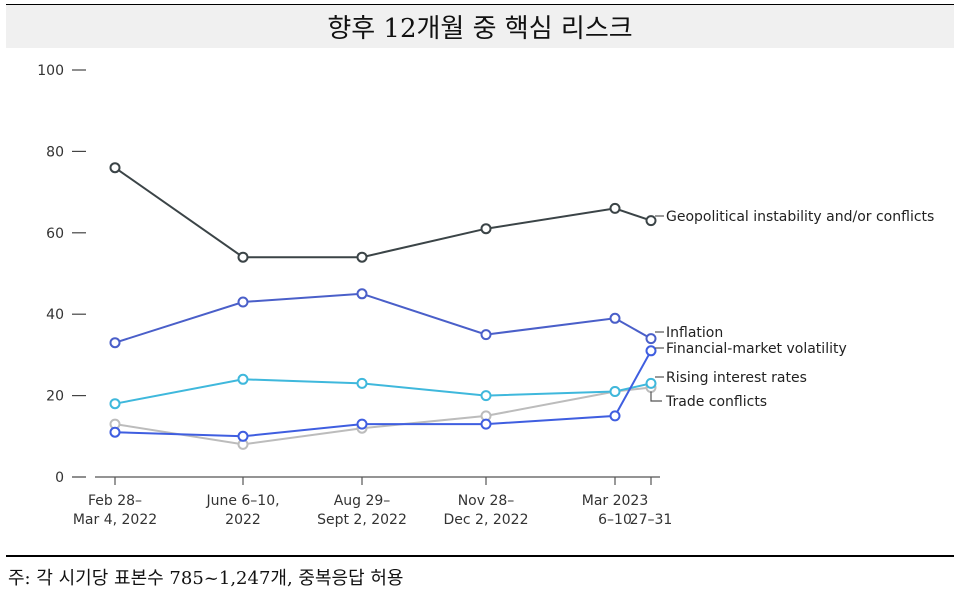 This screenshot has width=960, height=600. I want to click on series-label: Inflation, so click(694, 333).